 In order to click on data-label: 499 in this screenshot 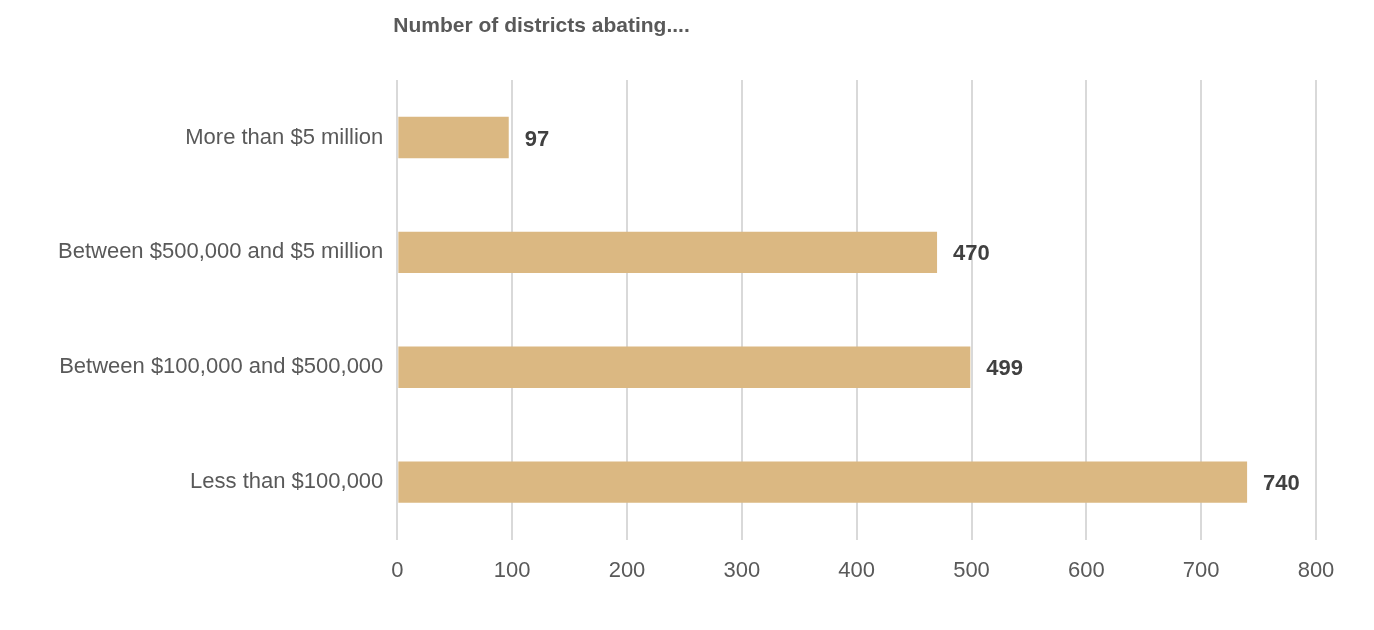, I will do `click(1005, 368)`.